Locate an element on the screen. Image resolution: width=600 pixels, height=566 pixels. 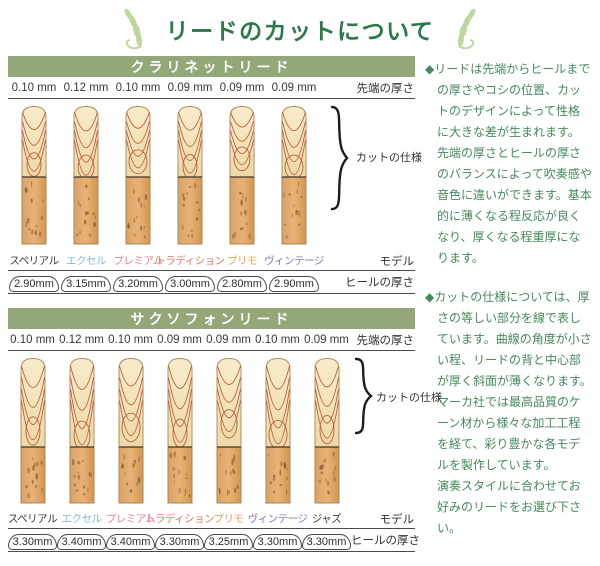
model-name-row: スペリアル エクセル プレミアム トラディション プリモ ヴィンテージ ジャズ モデル is located at coordinates (211, 519).